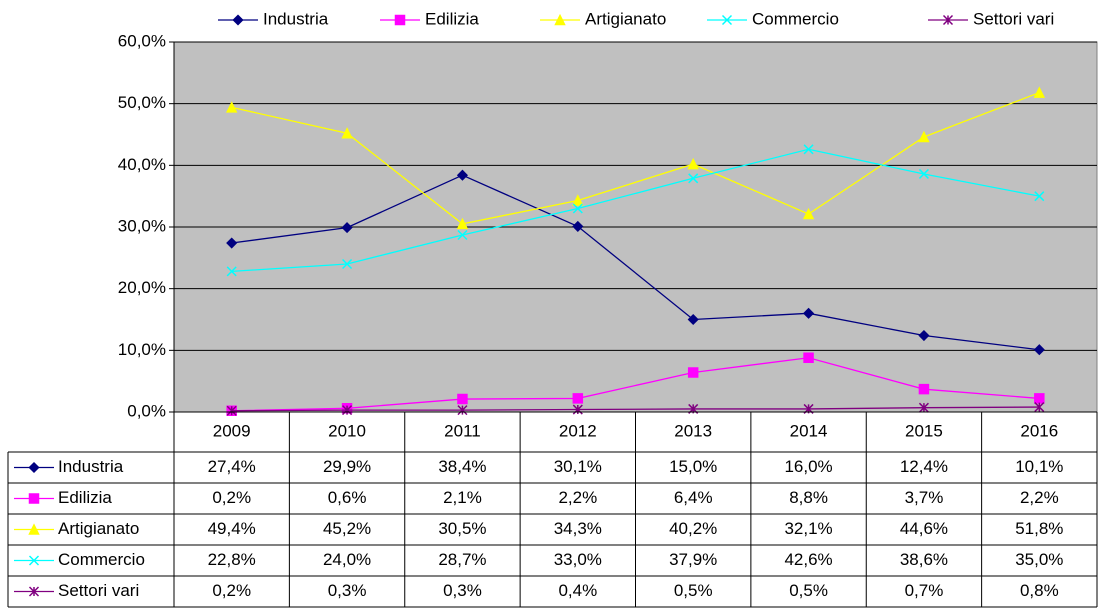 The width and height of the screenshot is (1099, 613). I want to click on x-tick-label: 2016, so click(1039, 430).